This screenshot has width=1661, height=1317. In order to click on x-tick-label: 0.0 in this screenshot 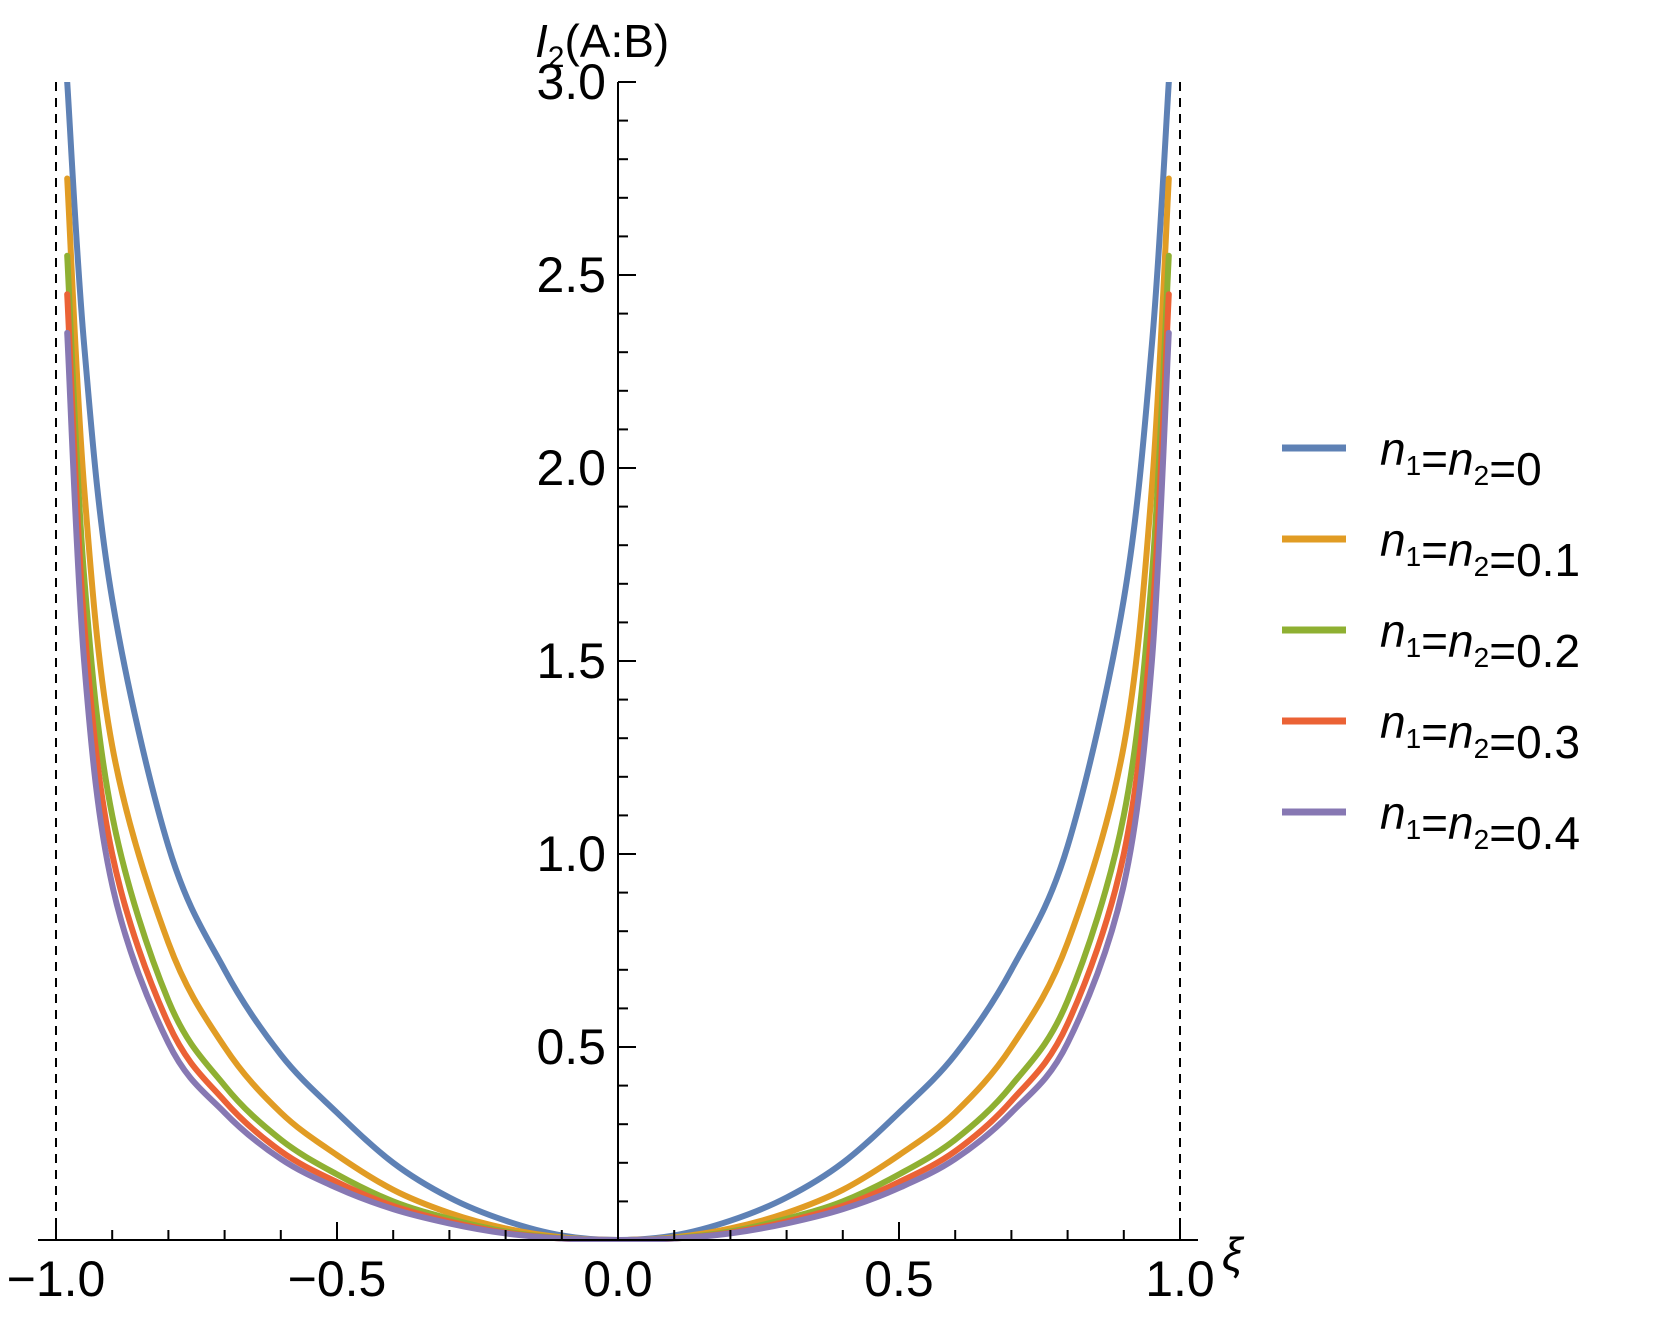, I will do `click(618, 1279)`.